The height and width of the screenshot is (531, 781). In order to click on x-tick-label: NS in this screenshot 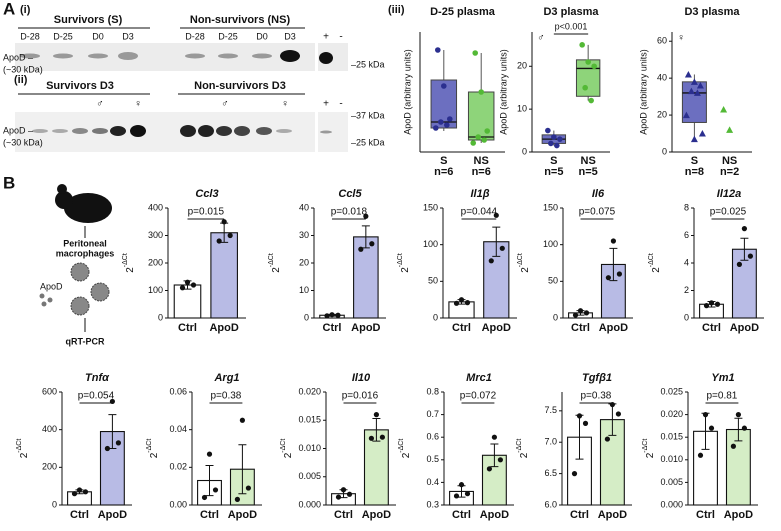, I will do `click(588, 161)`.